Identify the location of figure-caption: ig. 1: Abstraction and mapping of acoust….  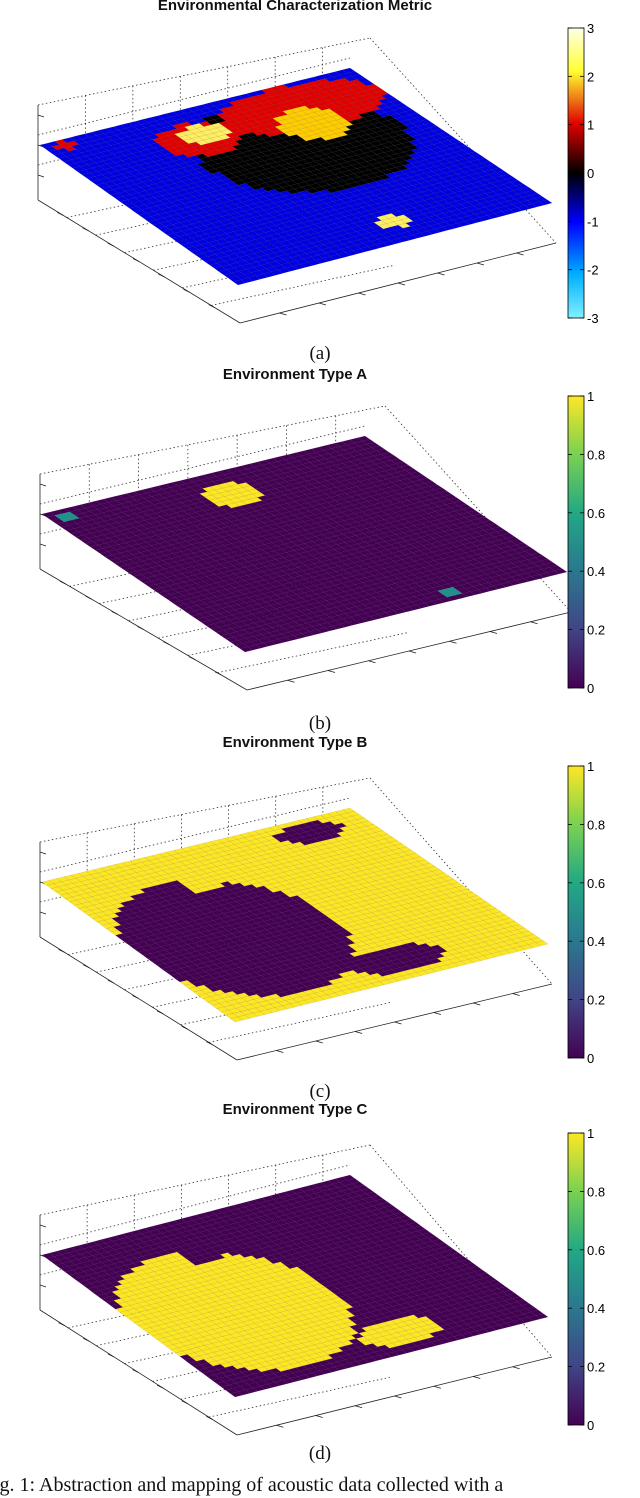
(252, 1485).